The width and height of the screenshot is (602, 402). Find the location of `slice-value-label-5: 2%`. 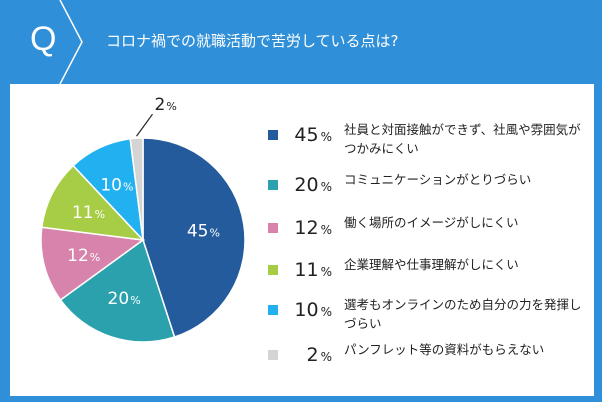

slice-value-label-5: 2% is located at coordinates (166, 105).